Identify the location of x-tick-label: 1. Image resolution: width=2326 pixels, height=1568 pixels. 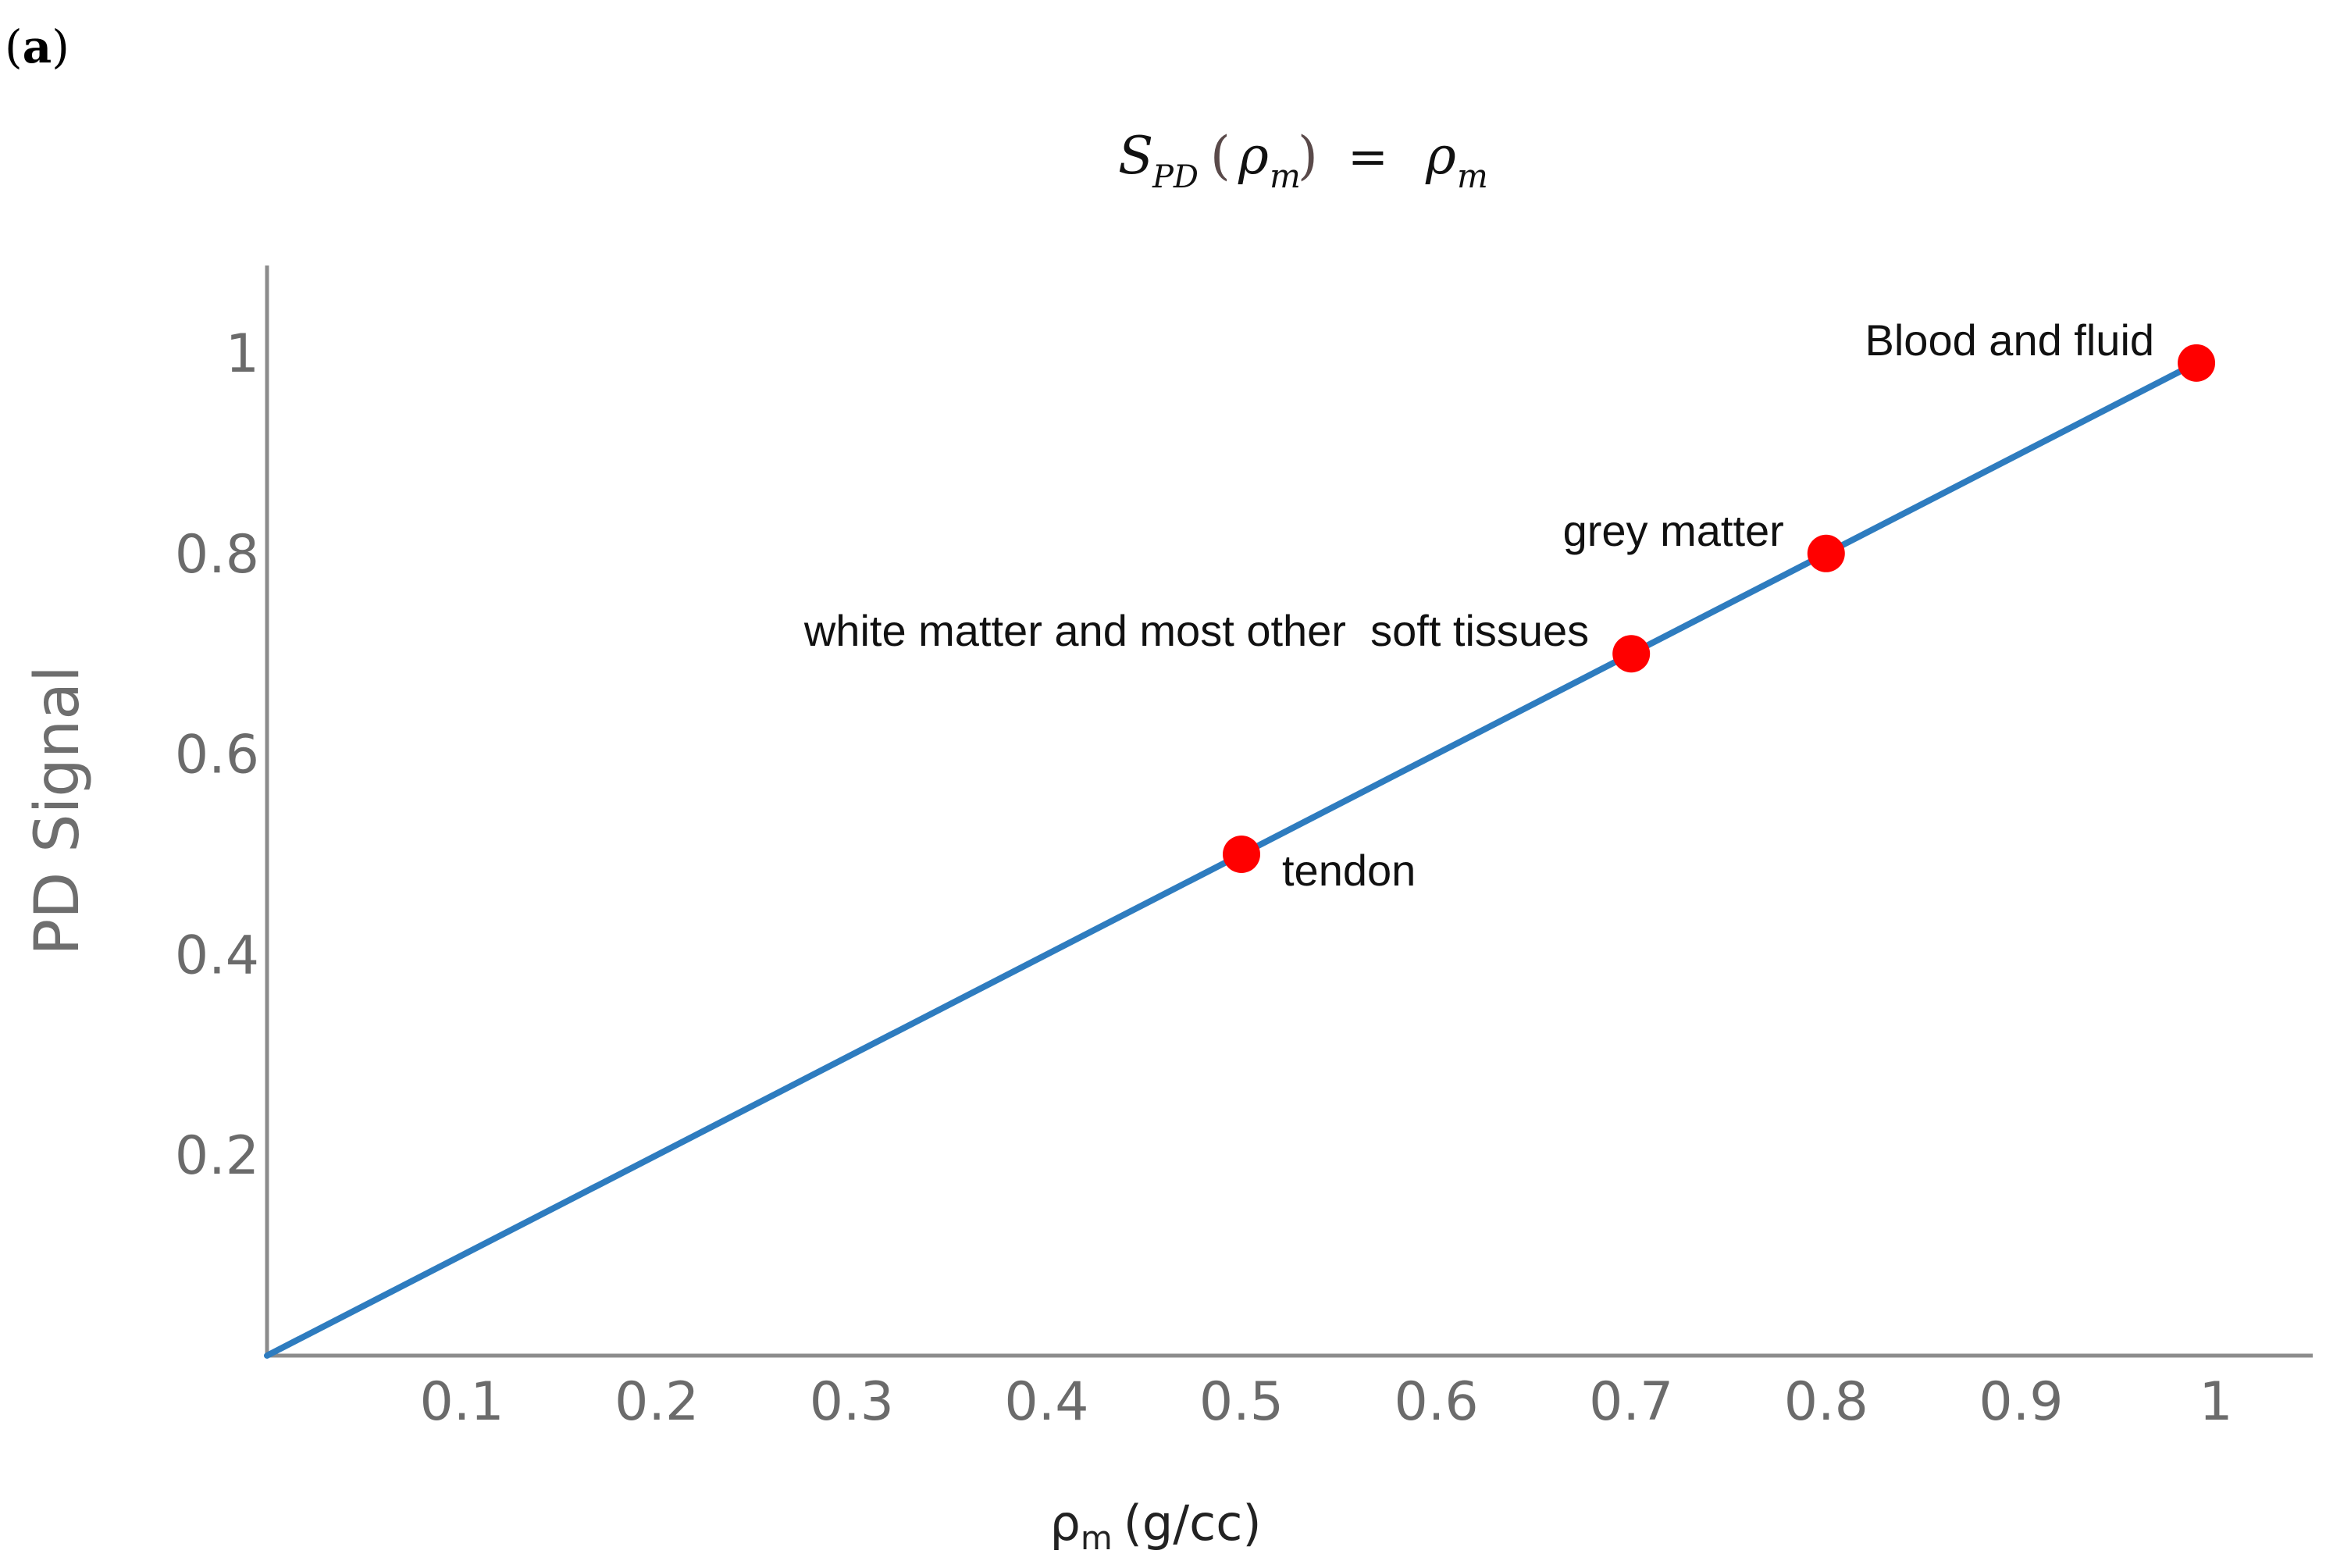
(2215, 1402).